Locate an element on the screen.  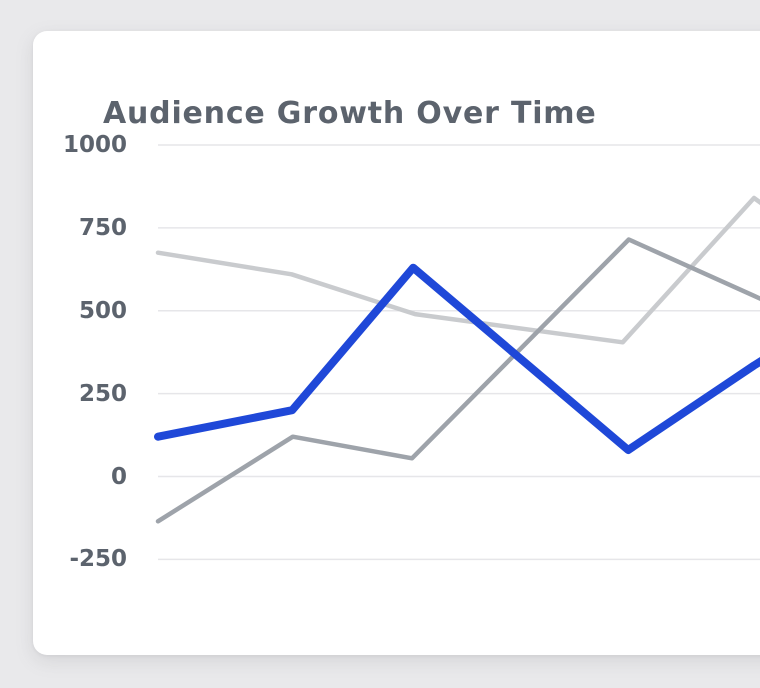
chart-title: Audience Growth Over Time is located at coordinates (350, 113).